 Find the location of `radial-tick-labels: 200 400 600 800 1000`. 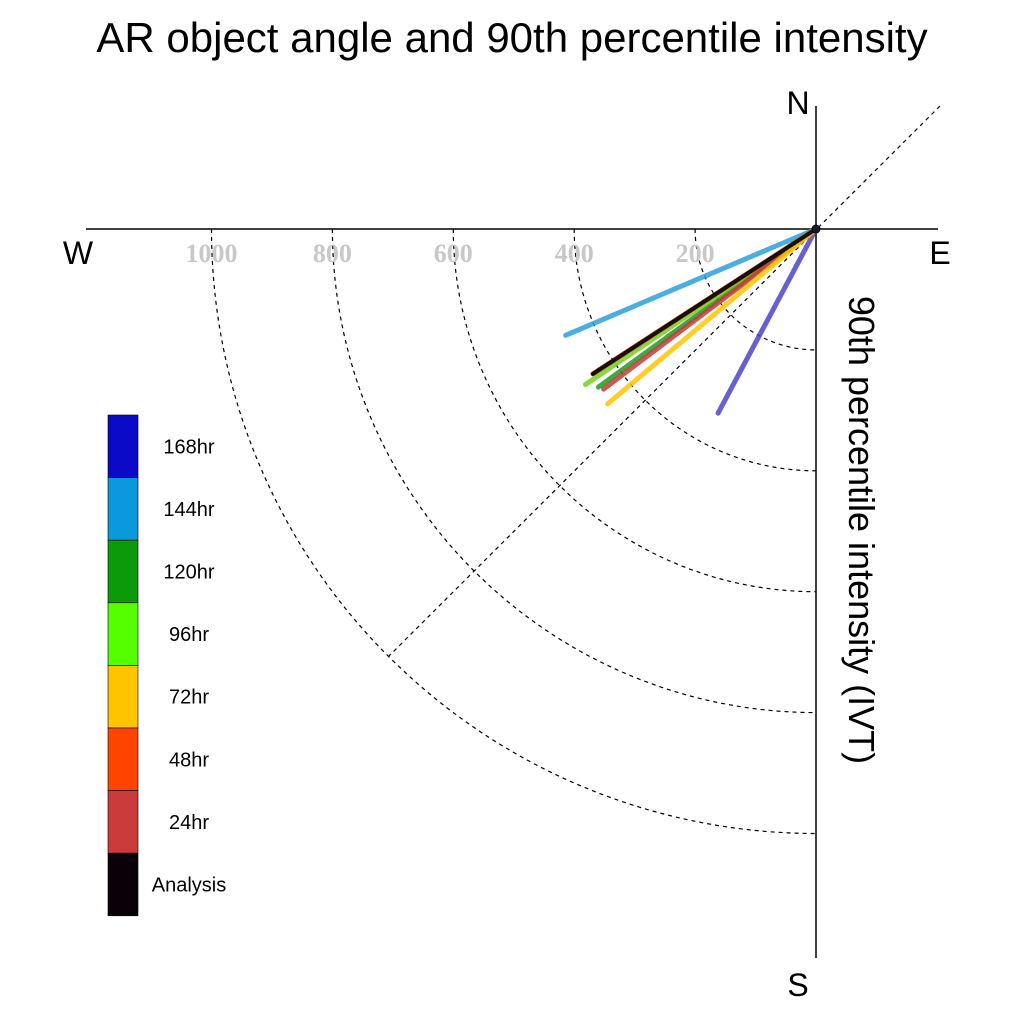

radial-tick-labels: 200 400 600 800 1000 is located at coordinates (450, 253).